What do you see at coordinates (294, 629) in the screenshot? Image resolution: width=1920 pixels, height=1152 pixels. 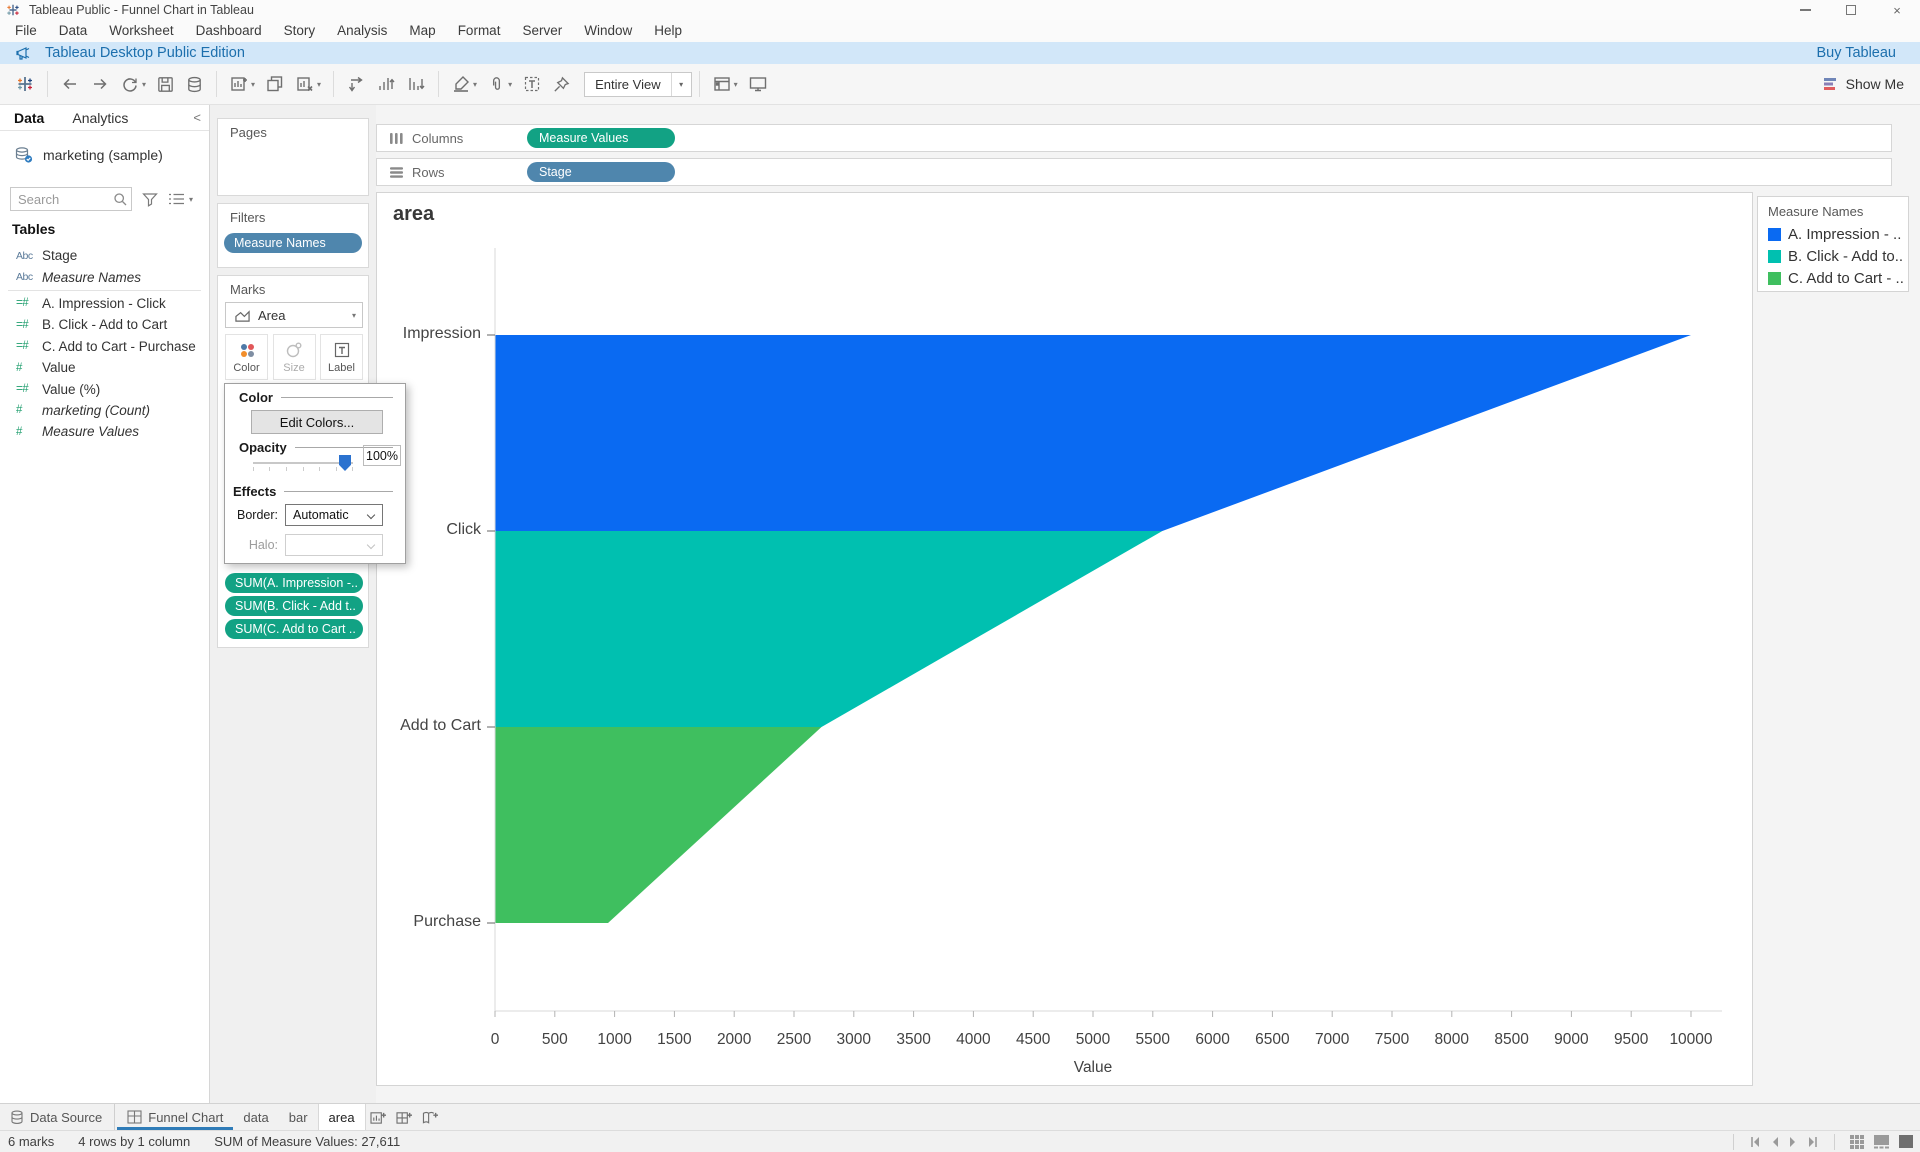 I see `marks-pill: SUM(C. Add to Cart ..` at bounding box center [294, 629].